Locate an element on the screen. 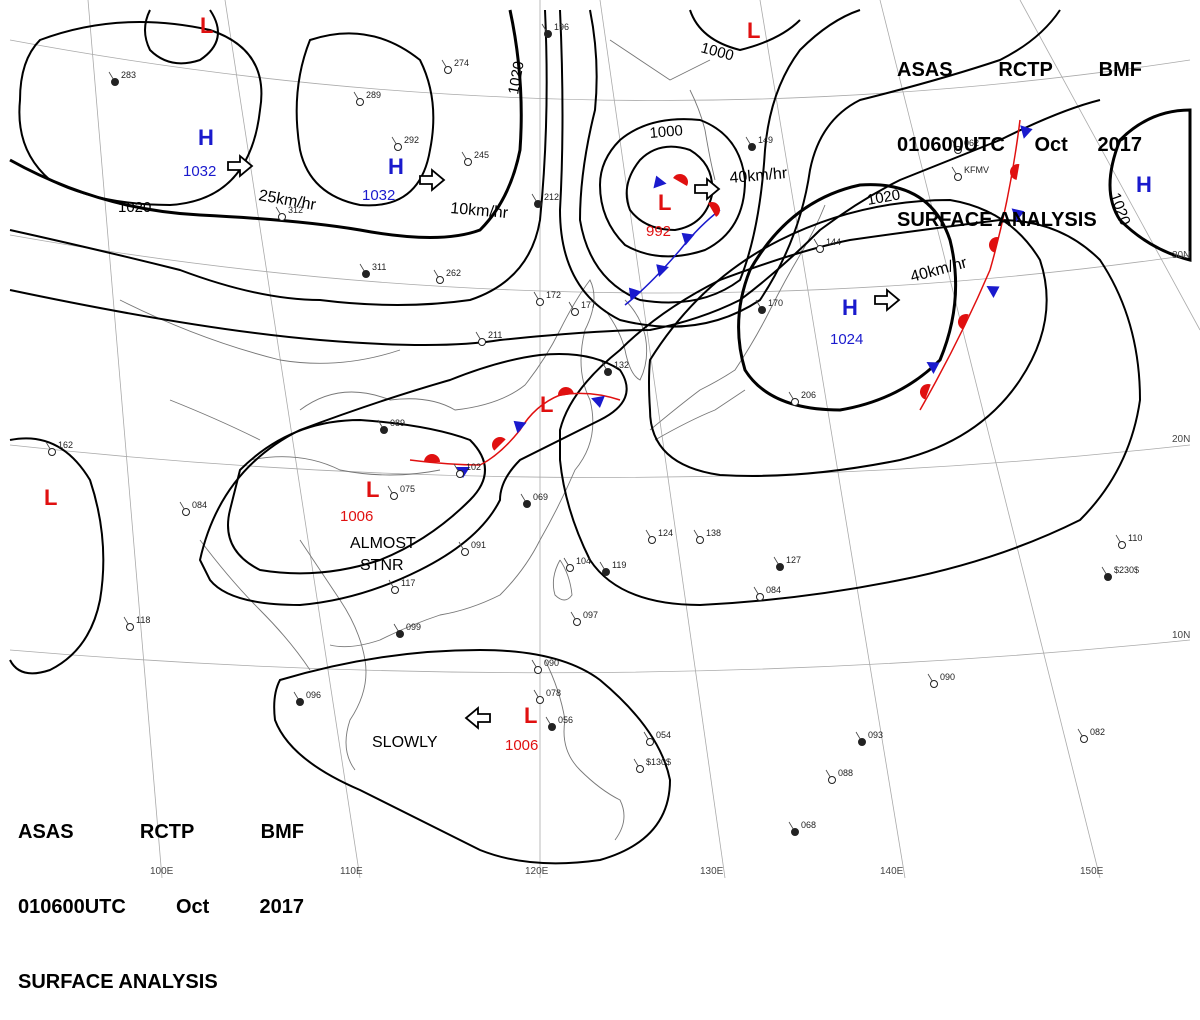 This screenshot has width=1200, height=1020. station-plot: 097 is located at coordinates (584, 618).